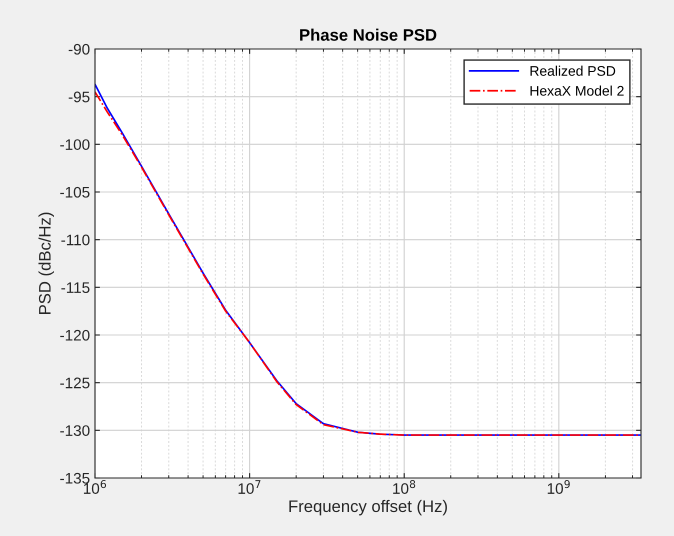  What do you see at coordinates (573, 71) in the screenshot?
I see `legend-label: Realized PSD` at bounding box center [573, 71].